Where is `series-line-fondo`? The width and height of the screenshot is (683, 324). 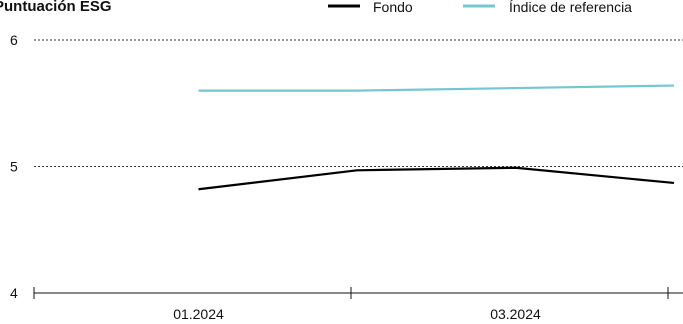 series-line-fondo is located at coordinates (436, 178).